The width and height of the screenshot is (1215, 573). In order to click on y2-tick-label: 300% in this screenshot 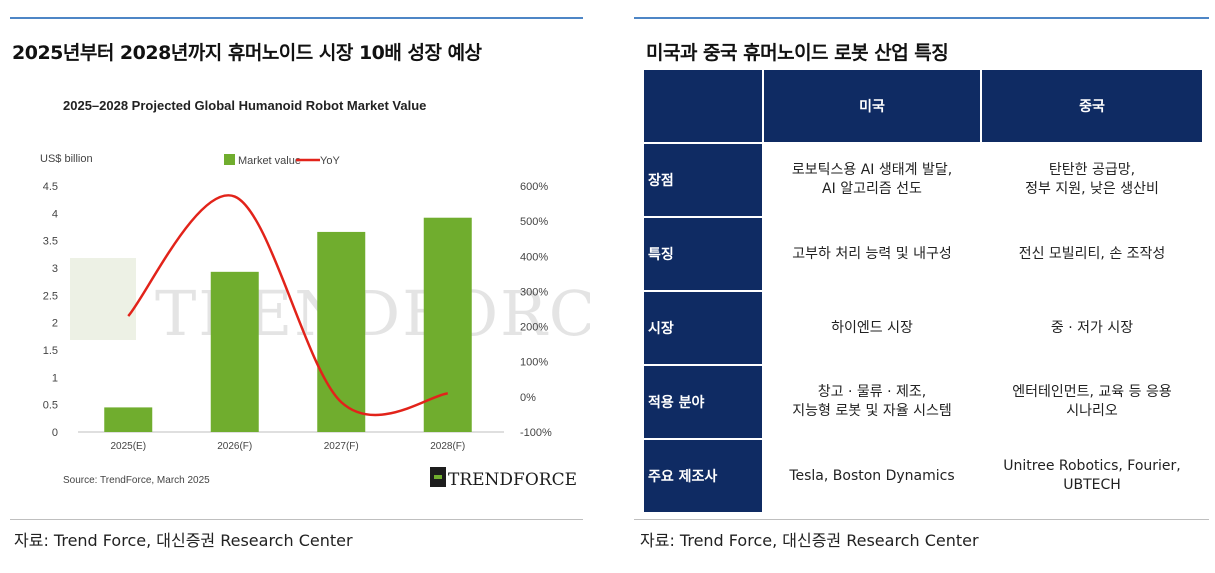, I will do `click(534, 292)`.